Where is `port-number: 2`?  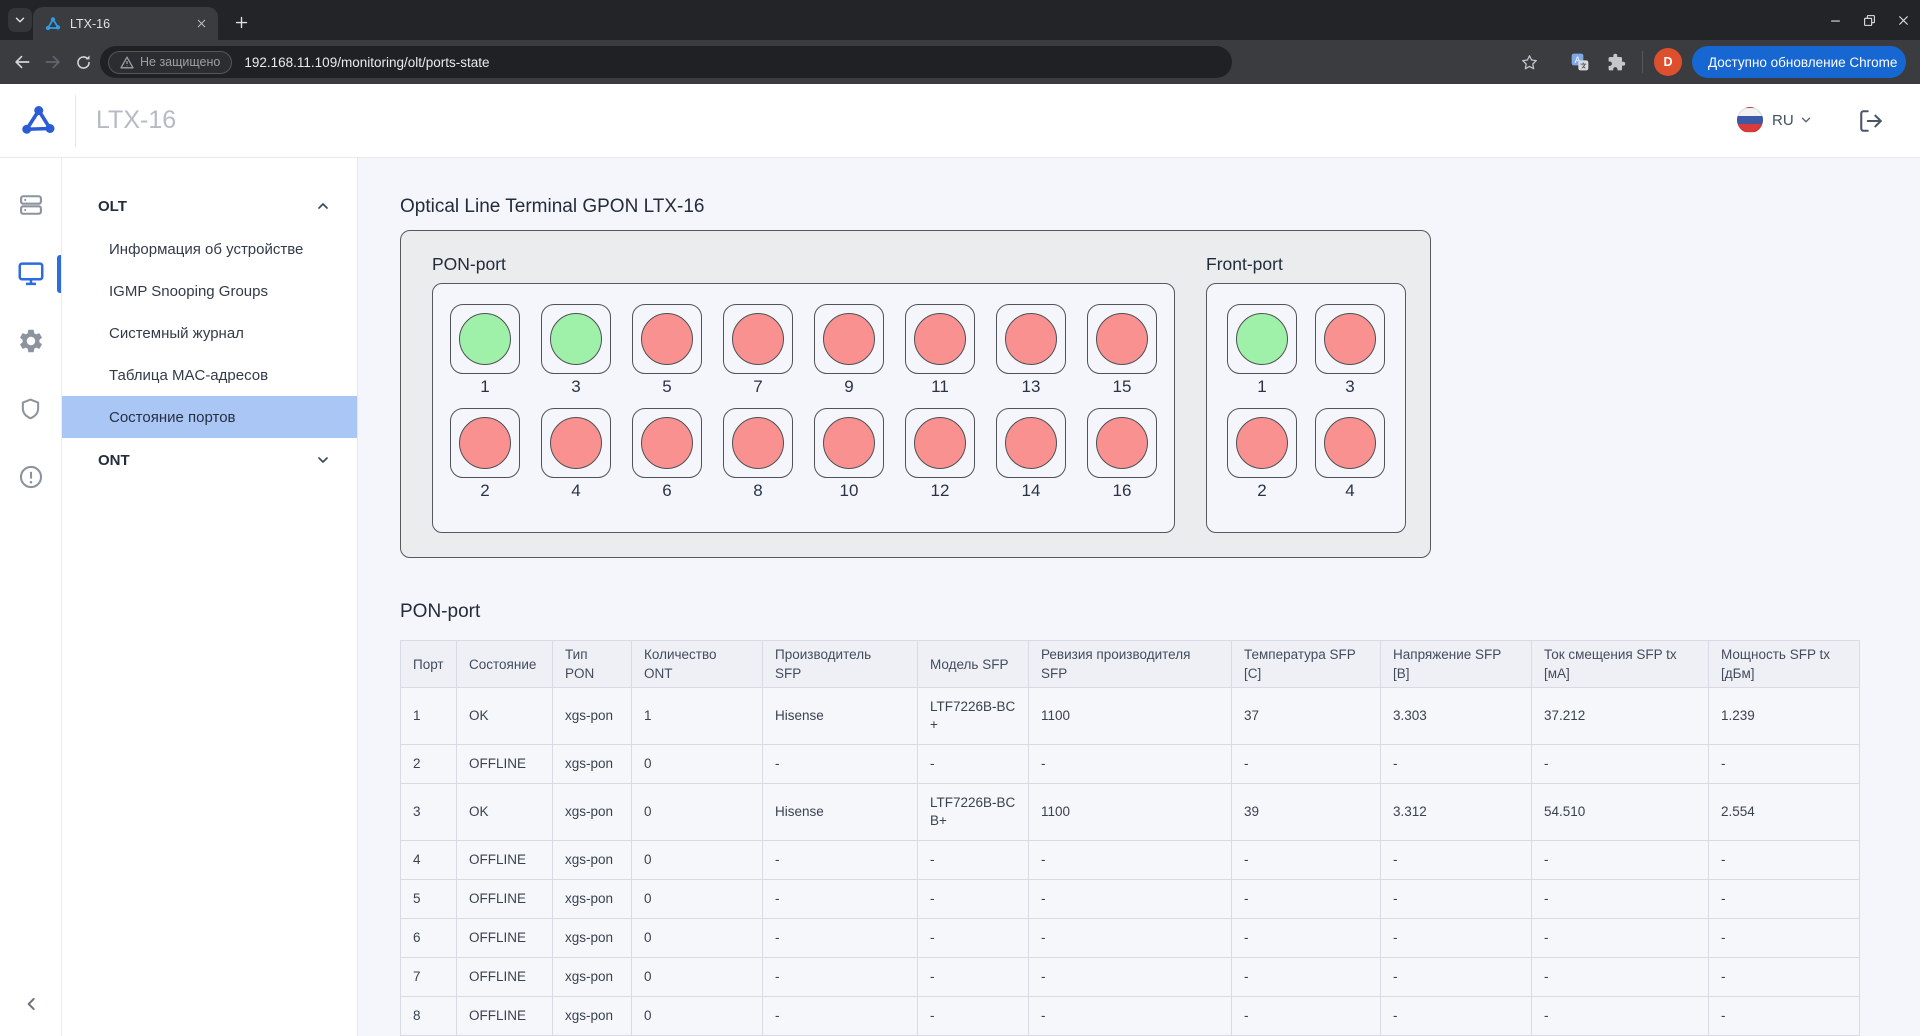
port-number: 2 is located at coordinates (485, 490).